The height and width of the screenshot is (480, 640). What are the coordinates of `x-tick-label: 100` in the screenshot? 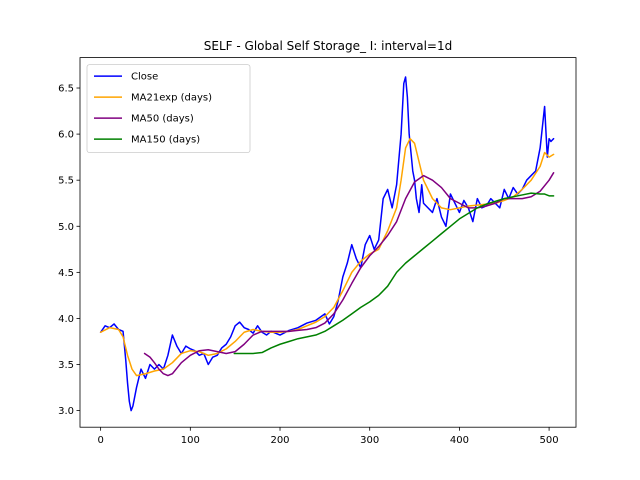 It's located at (190, 440).